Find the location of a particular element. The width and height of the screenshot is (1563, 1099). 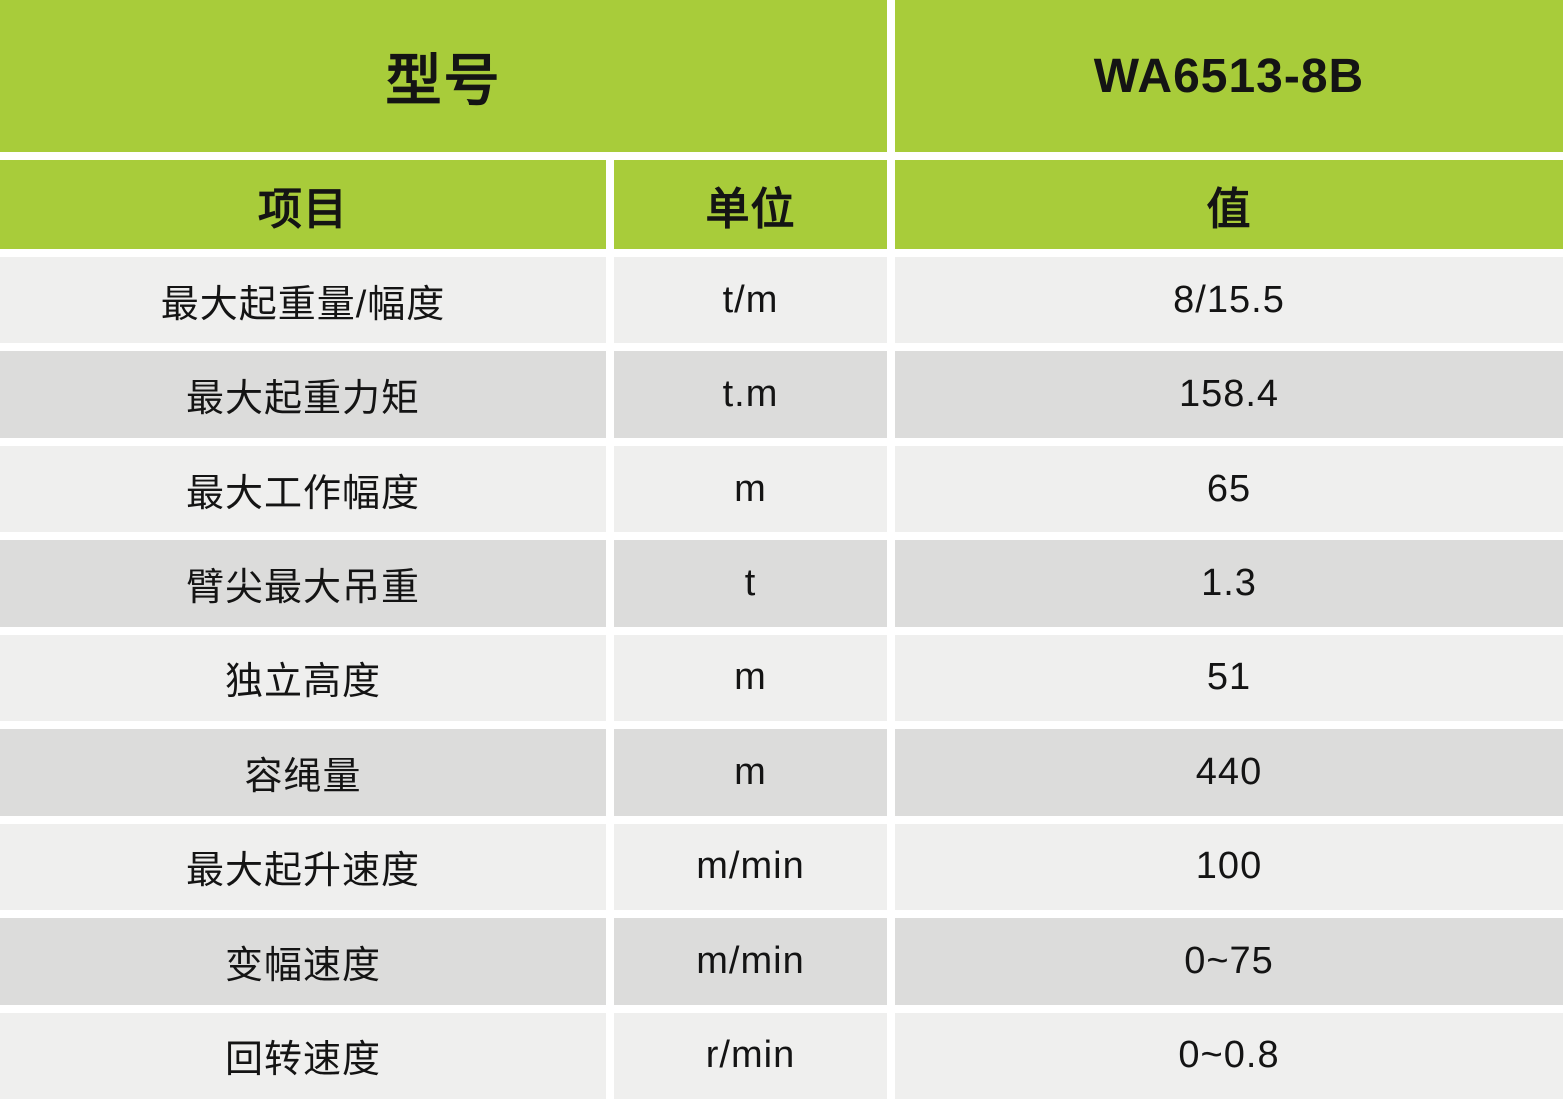

row-item-cell: 容绳量 is located at coordinates (303, 772).